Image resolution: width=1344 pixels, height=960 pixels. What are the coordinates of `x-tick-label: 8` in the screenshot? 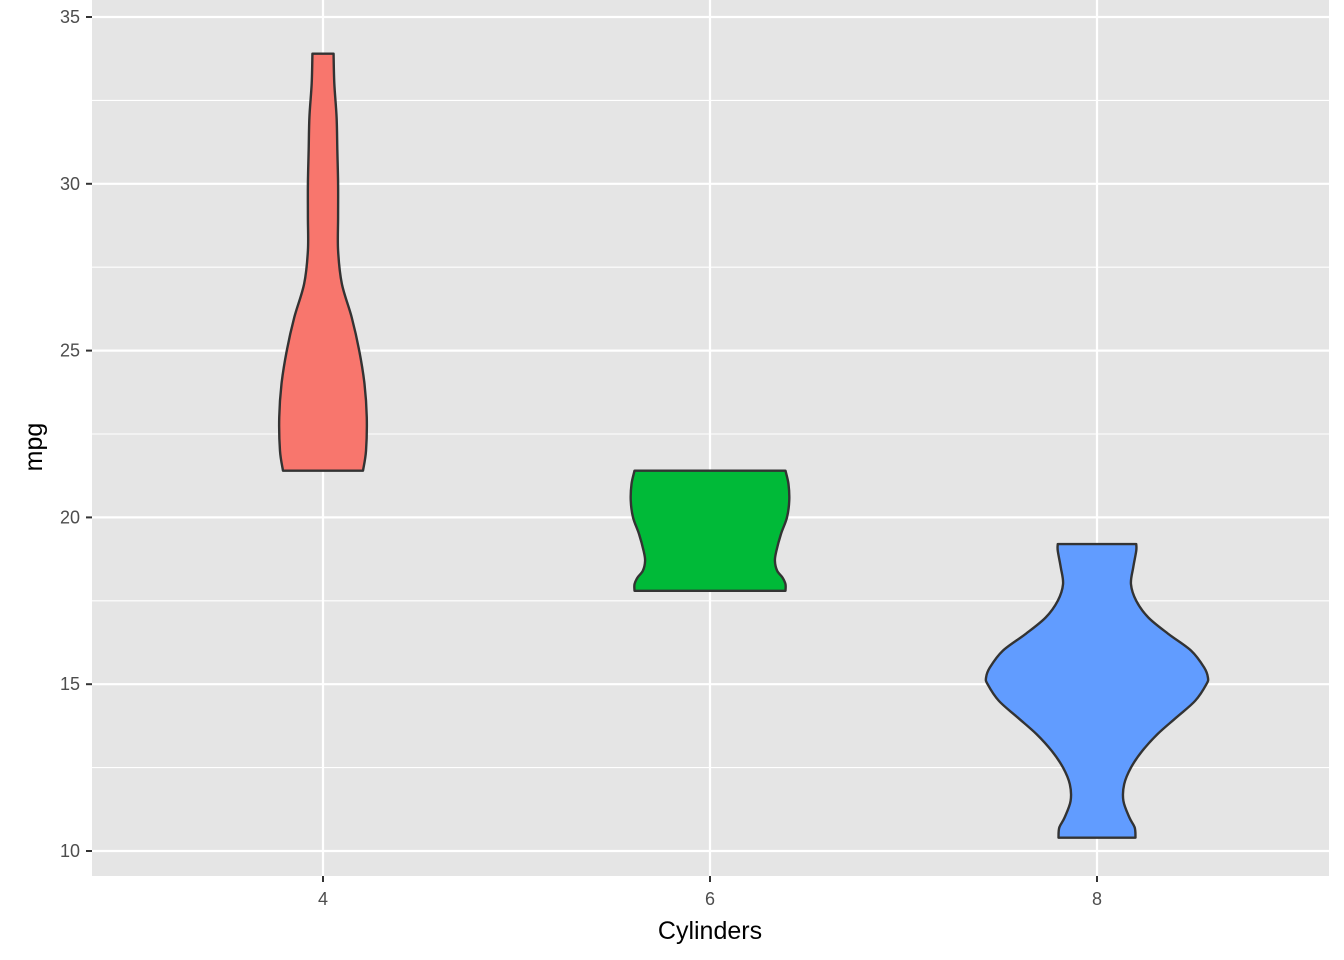 It's located at (1097, 899).